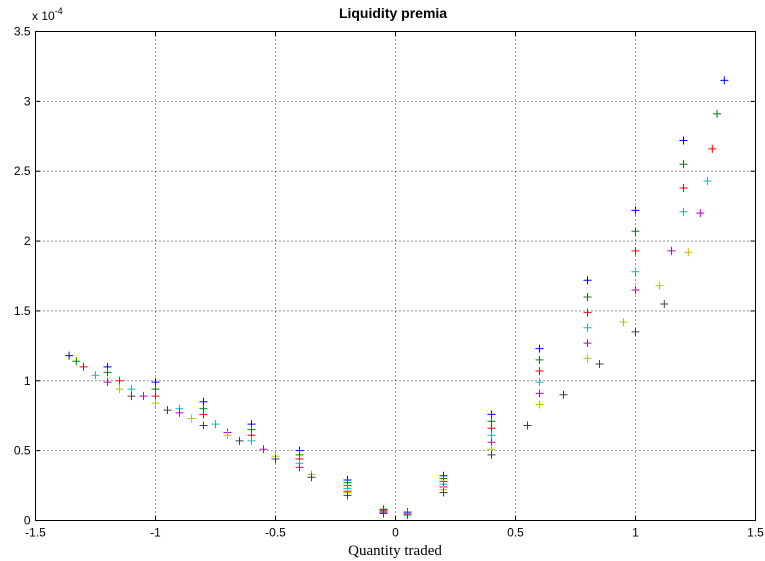 The height and width of the screenshot is (561, 765). I want to click on x-tick-label: -1.5, so click(35, 533).